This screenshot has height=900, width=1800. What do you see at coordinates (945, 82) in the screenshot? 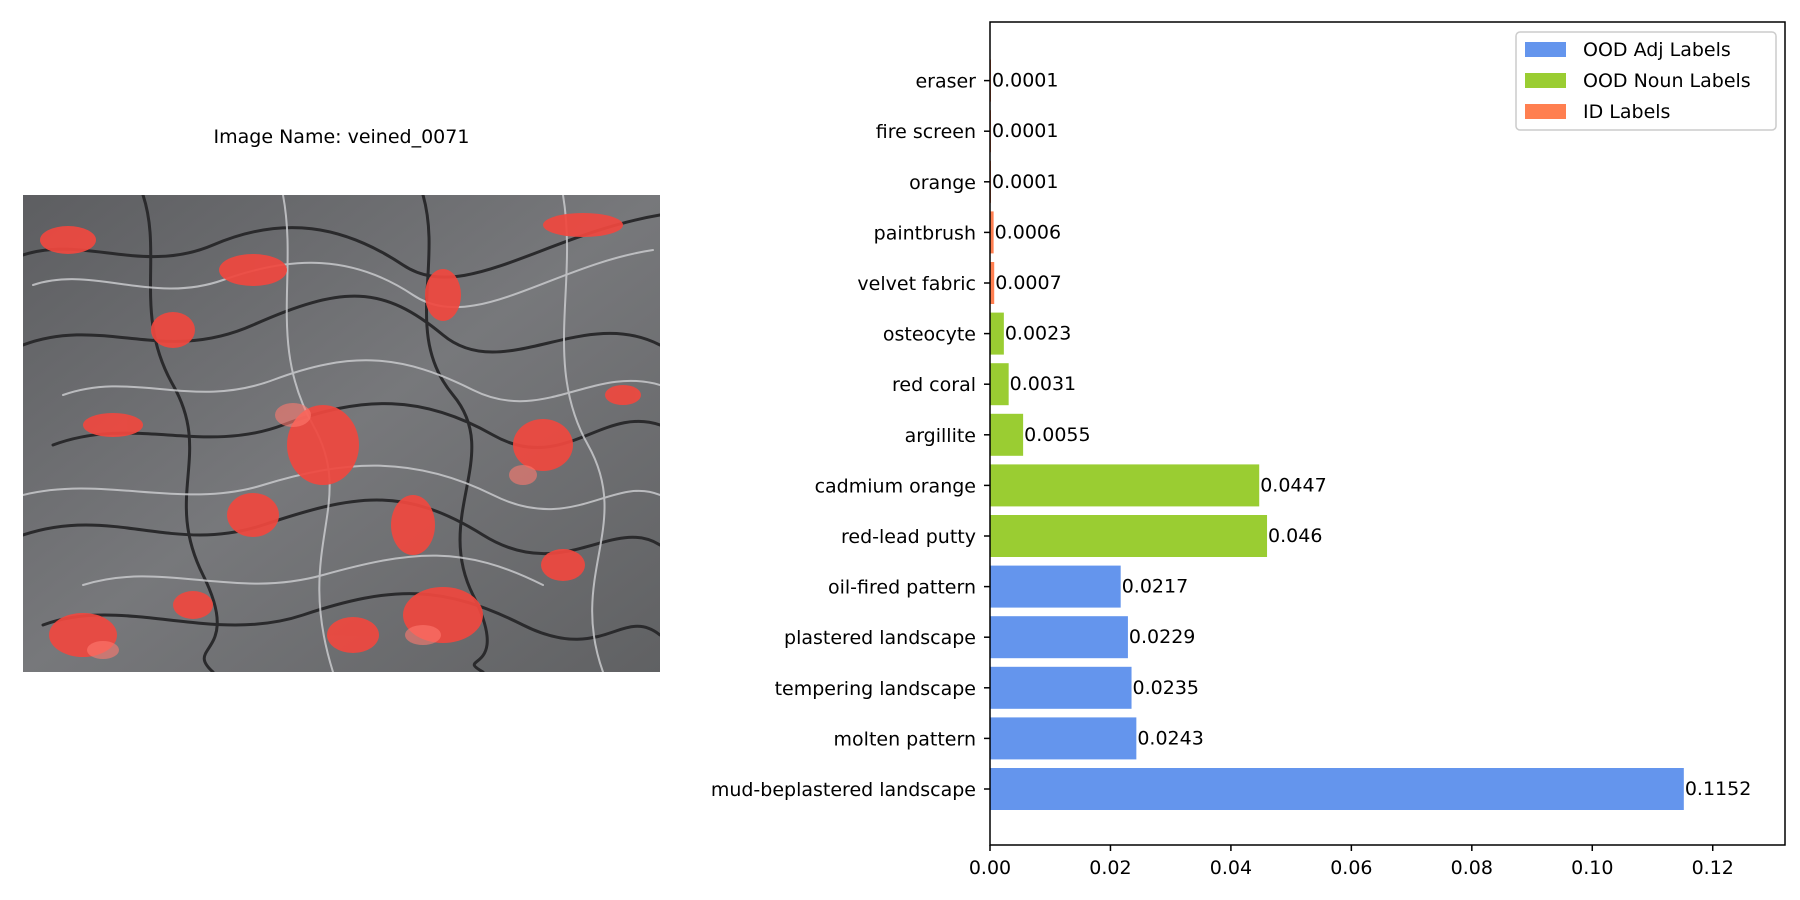
I see `y-tick-label-eraser: eraser` at bounding box center [945, 82].